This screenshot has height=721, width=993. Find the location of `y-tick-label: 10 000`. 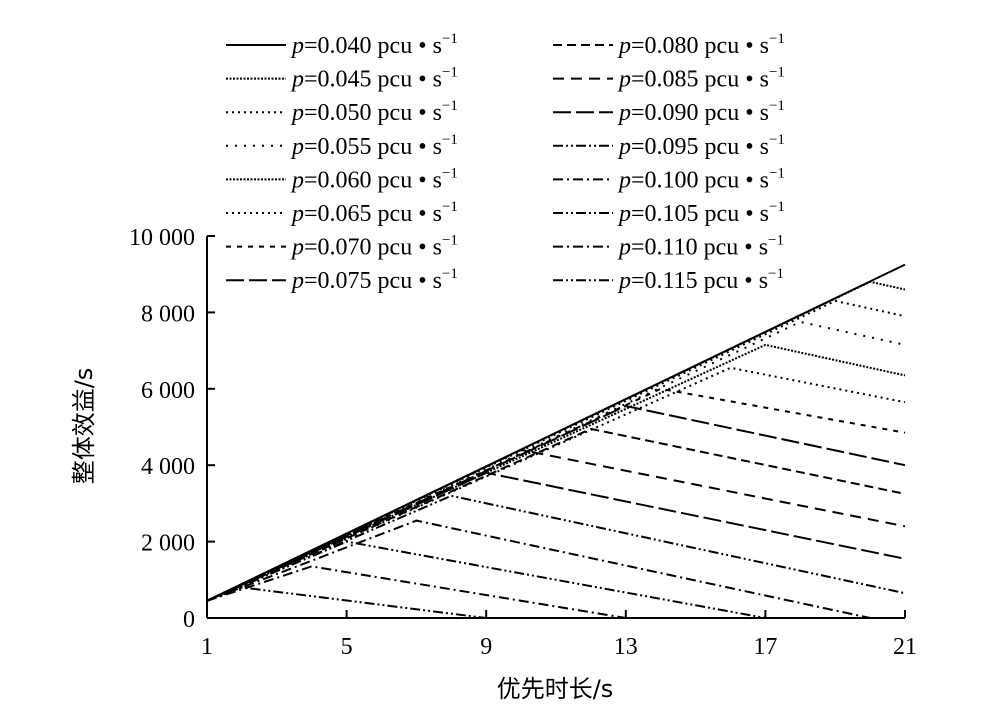

y-tick-label: 10 000 is located at coordinates (162, 238).